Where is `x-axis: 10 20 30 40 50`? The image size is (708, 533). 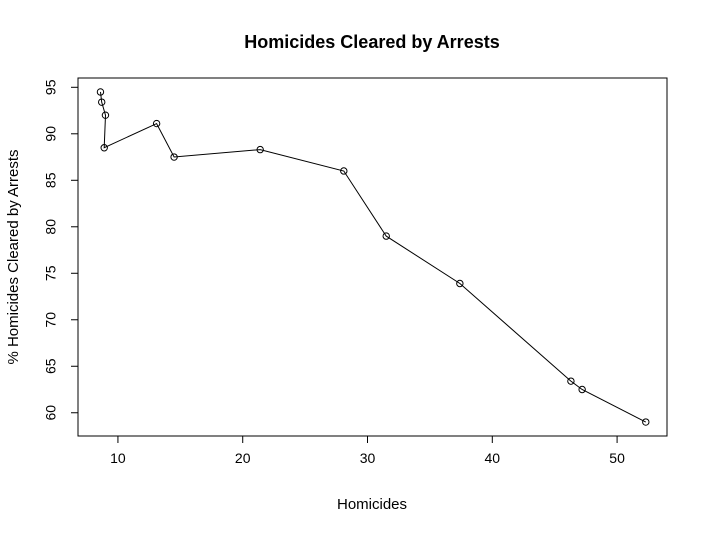 x-axis: 10 20 30 40 50 is located at coordinates (367, 450).